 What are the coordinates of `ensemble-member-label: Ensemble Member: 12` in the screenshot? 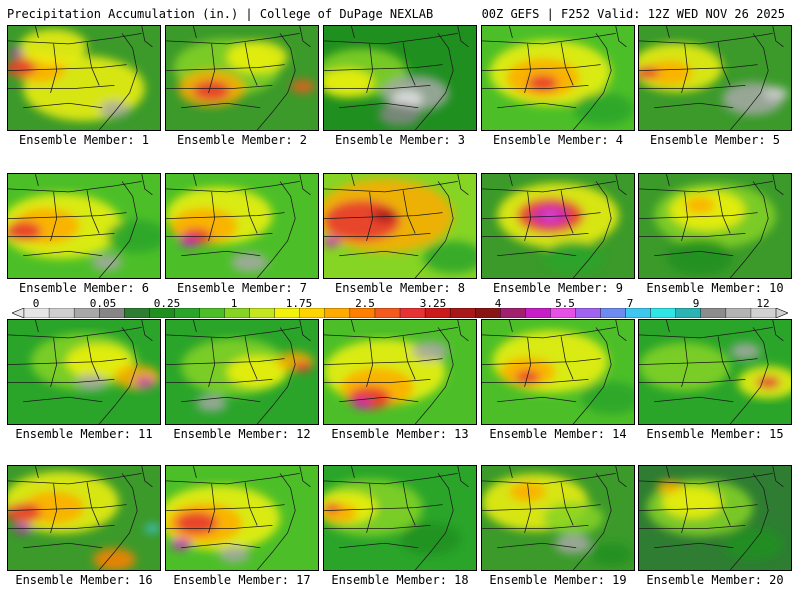 It's located at (242, 434).